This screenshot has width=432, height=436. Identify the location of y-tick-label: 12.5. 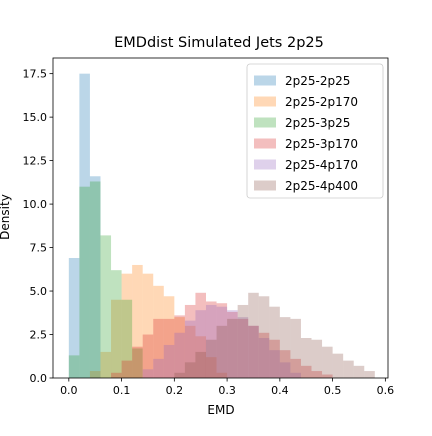
(35, 161).